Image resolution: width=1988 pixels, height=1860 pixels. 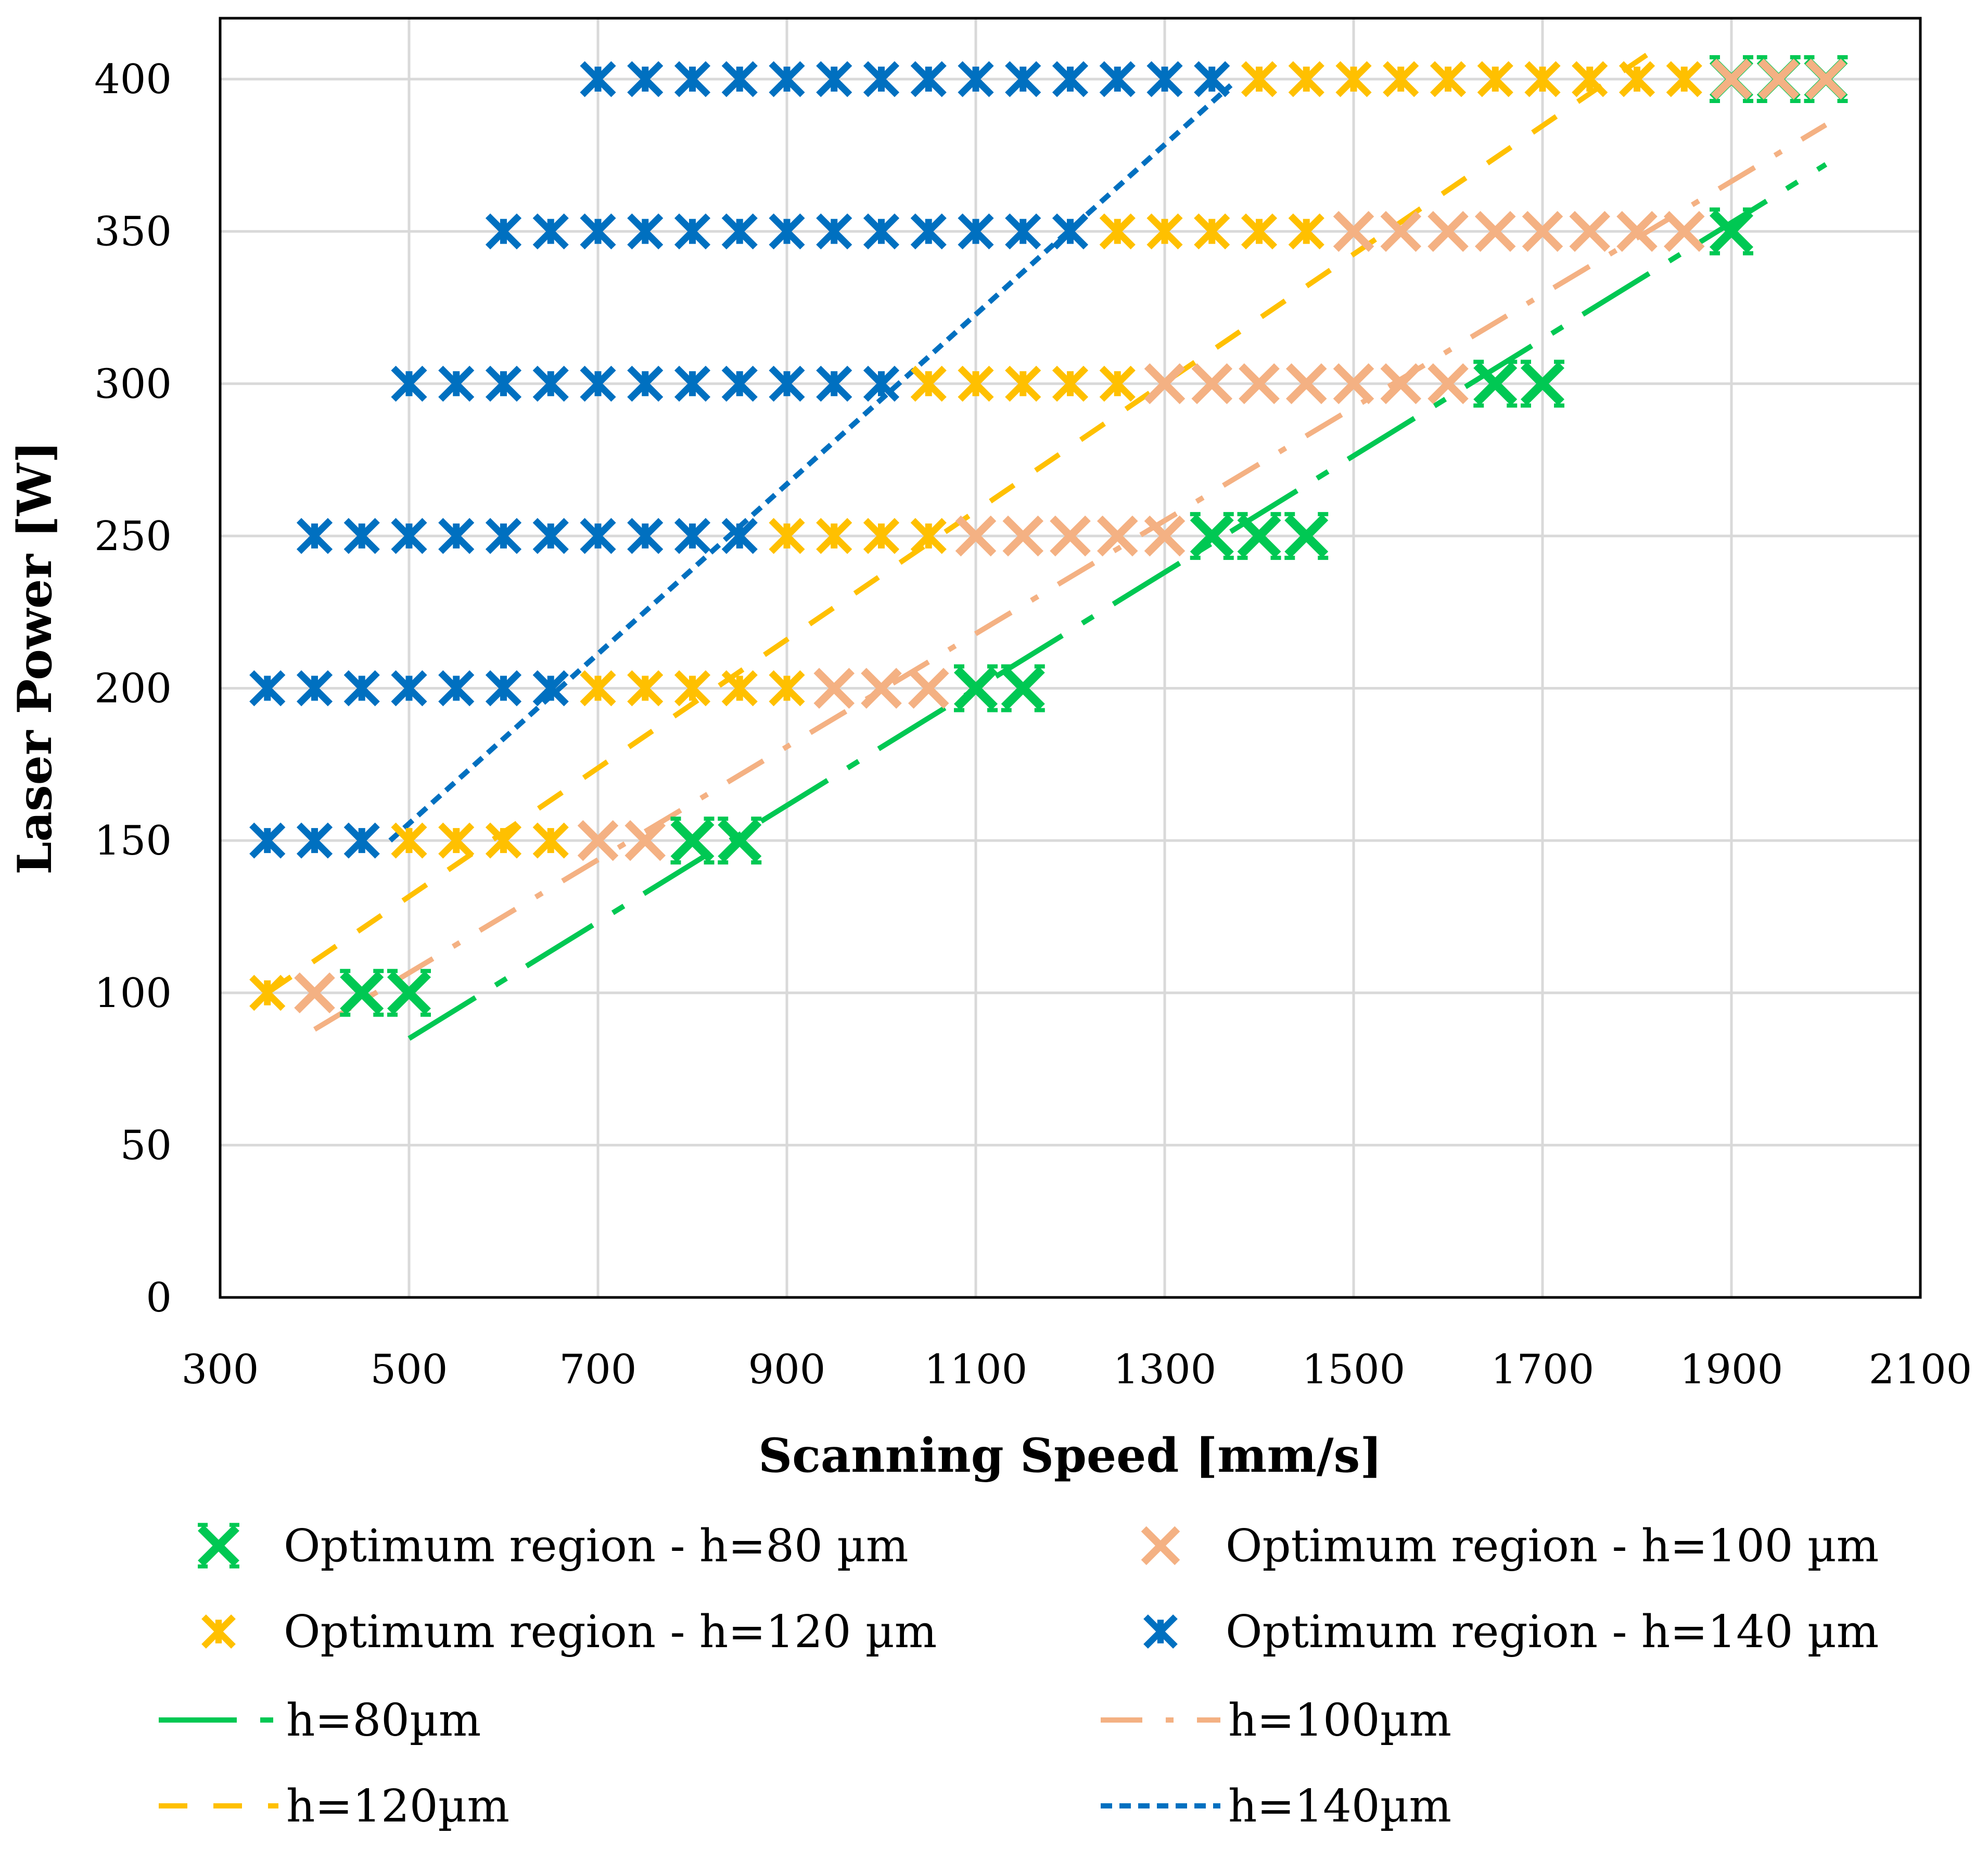 What do you see at coordinates (397, 1806) in the screenshot?
I see `legend-label: h=120µm` at bounding box center [397, 1806].